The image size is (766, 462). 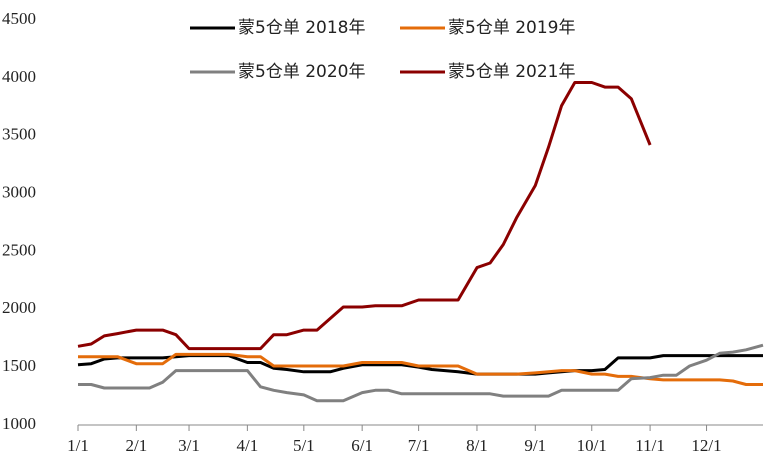 What do you see at coordinates (419, 445) in the screenshot?
I see `x-tick-label: 7/1` at bounding box center [419, 445].